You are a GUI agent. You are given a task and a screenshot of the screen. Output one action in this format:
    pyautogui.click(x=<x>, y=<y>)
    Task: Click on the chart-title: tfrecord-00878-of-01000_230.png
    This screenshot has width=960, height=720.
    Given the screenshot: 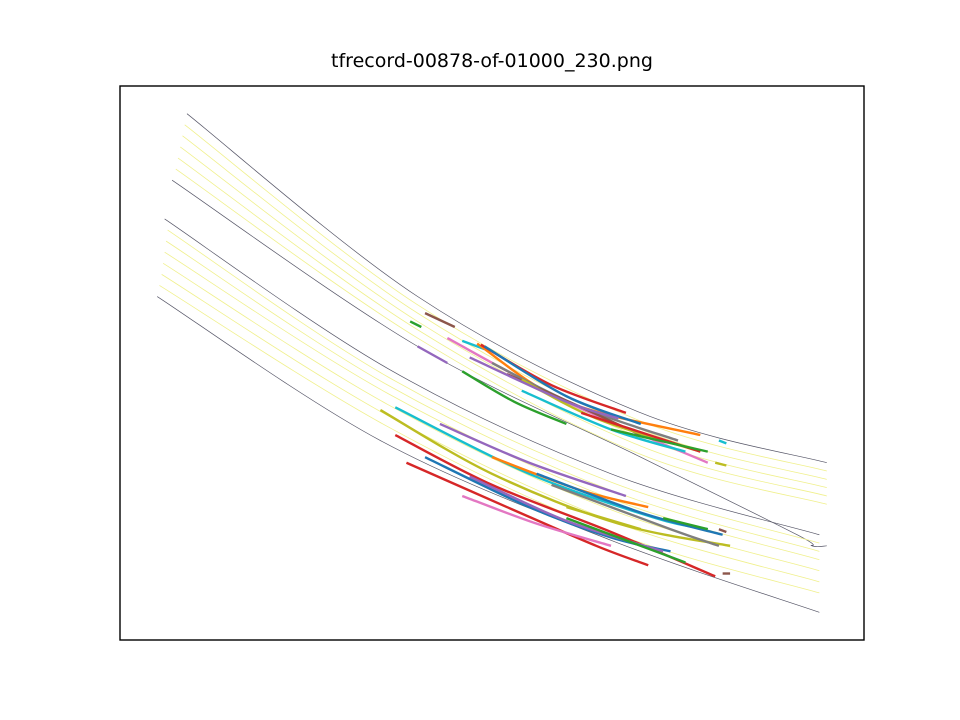 What is the action you would take?
    pyautogui.click(x=492, y=61)
    